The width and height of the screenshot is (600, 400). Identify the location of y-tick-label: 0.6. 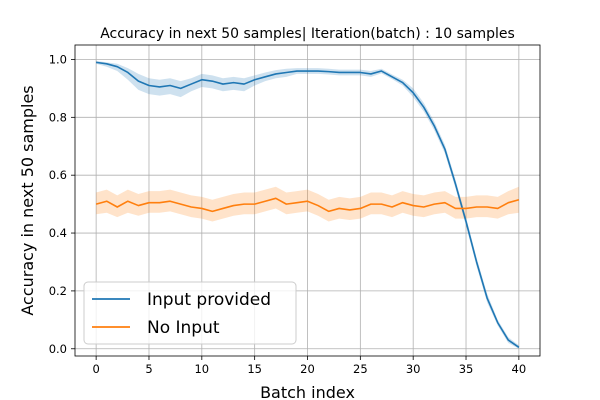
(58, 175).